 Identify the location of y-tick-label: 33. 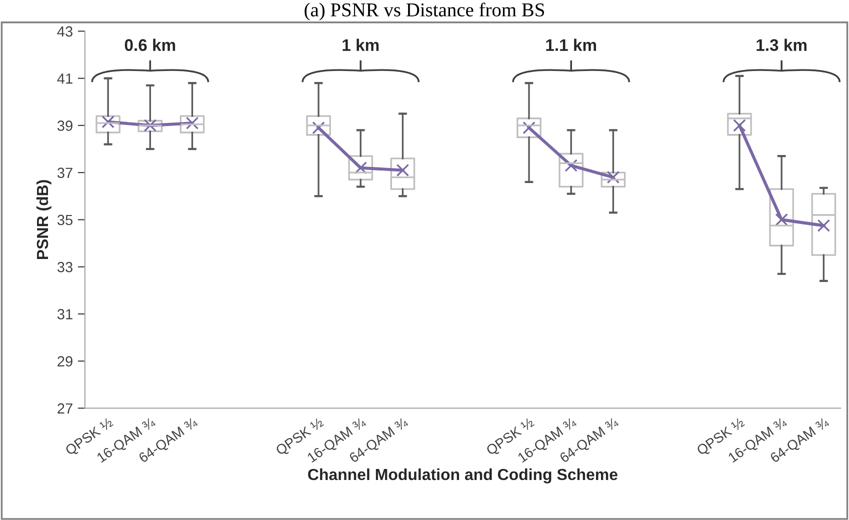
(64, 267).